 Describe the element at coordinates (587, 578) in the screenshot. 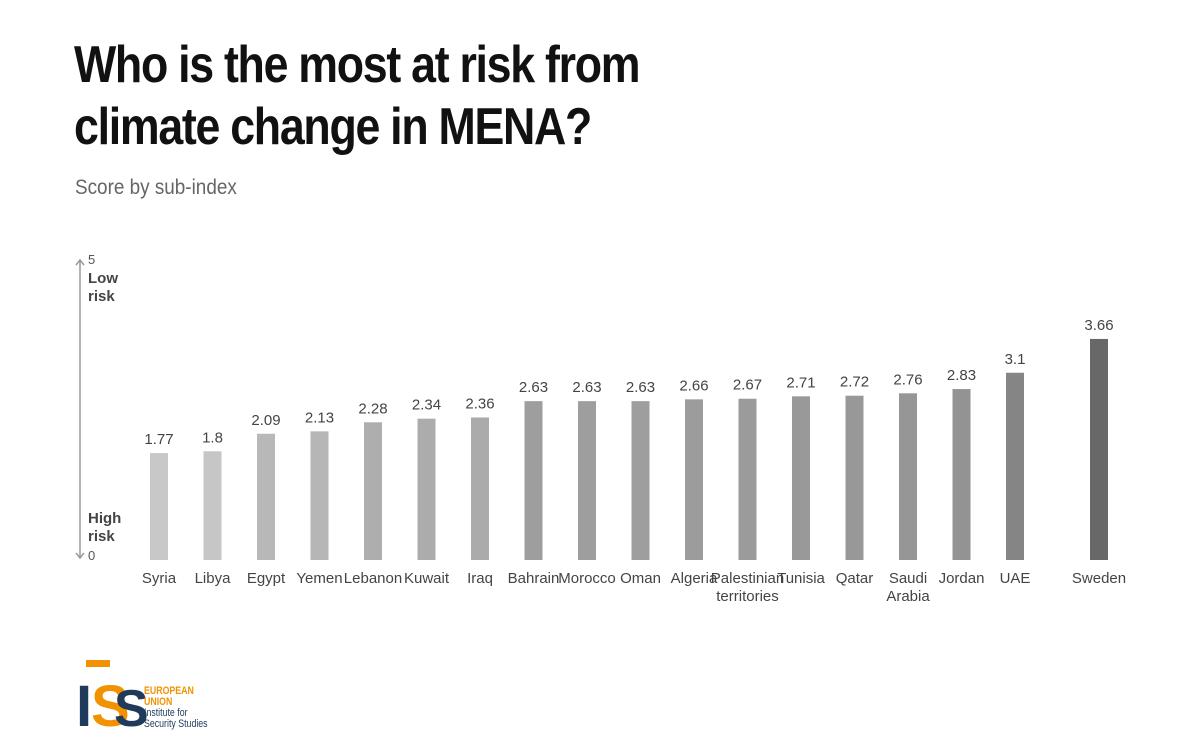

I see `category-label-8-0: Morocco` at that location.